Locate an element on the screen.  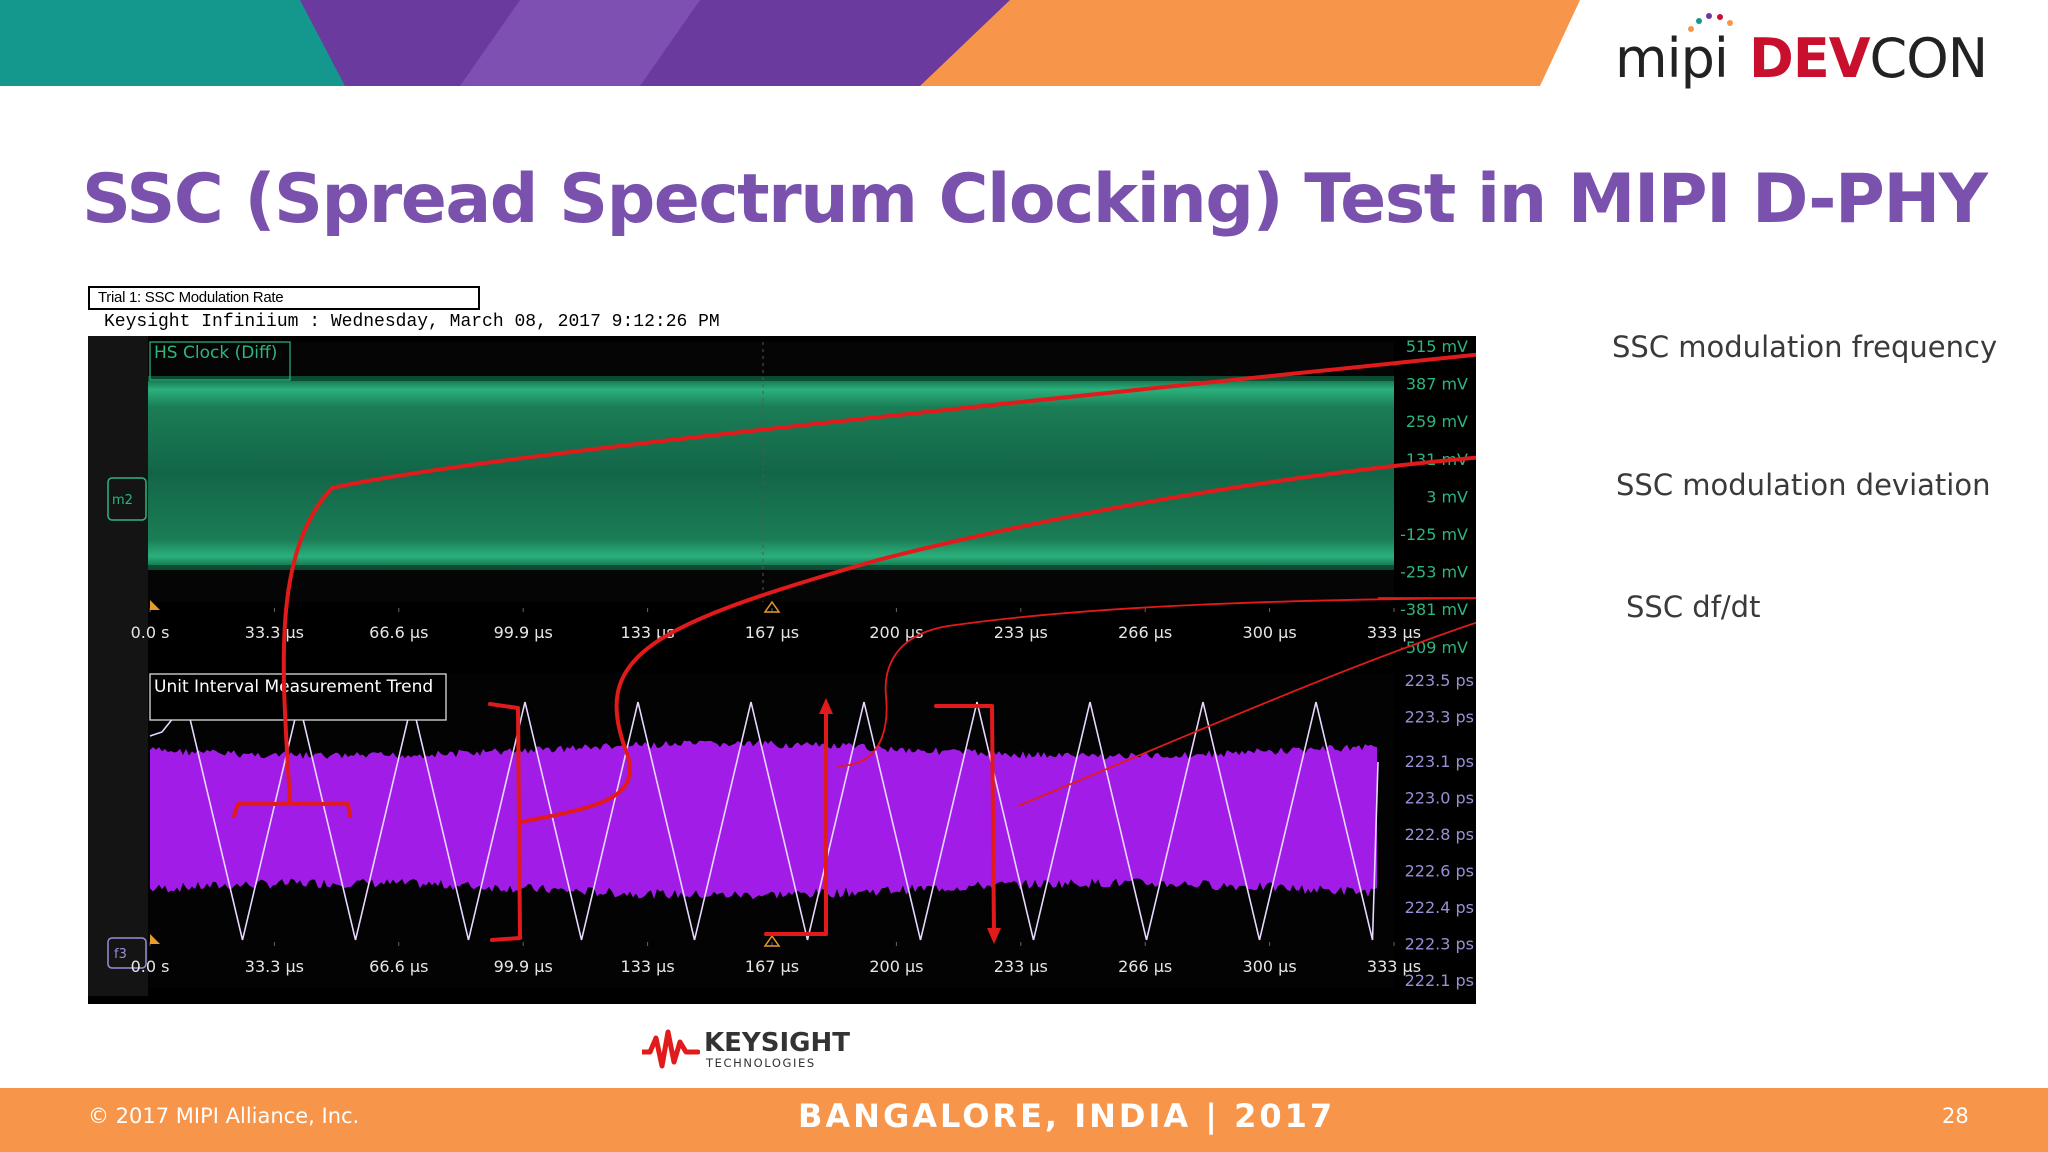
top-channel-marker-label: m2 is located at coordinates (122, 500).